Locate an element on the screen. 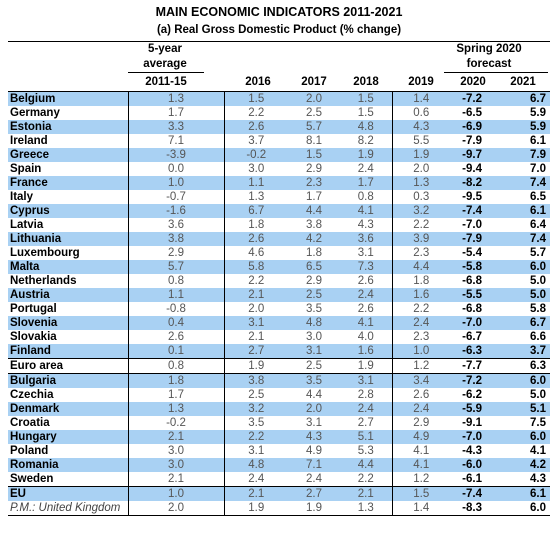 The height and width of the screenshot is (535, 558). value-y2019: 1.2 is located at coordinates (421, 366).